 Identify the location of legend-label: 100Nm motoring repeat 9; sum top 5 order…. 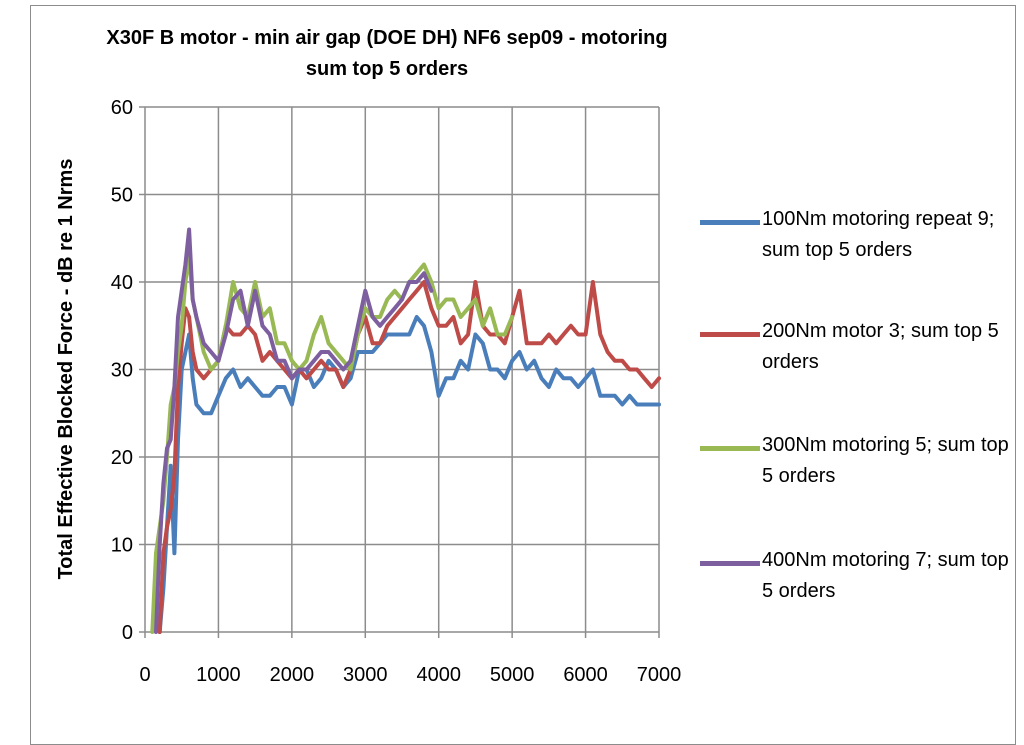
(878, 234).